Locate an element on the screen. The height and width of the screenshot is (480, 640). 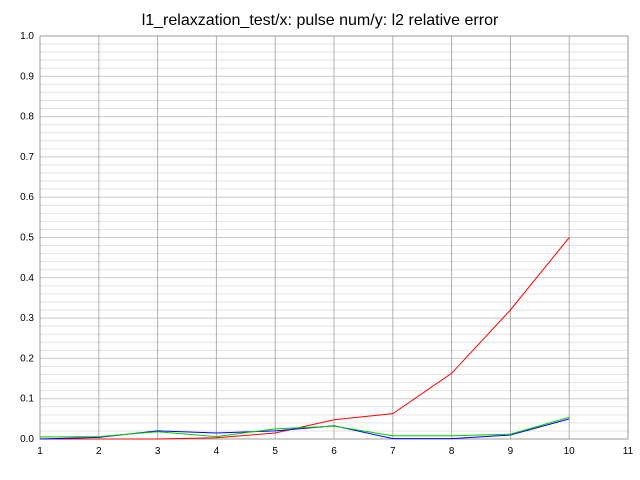
x-tick-label: 1 is located at coordinates (40, 451).